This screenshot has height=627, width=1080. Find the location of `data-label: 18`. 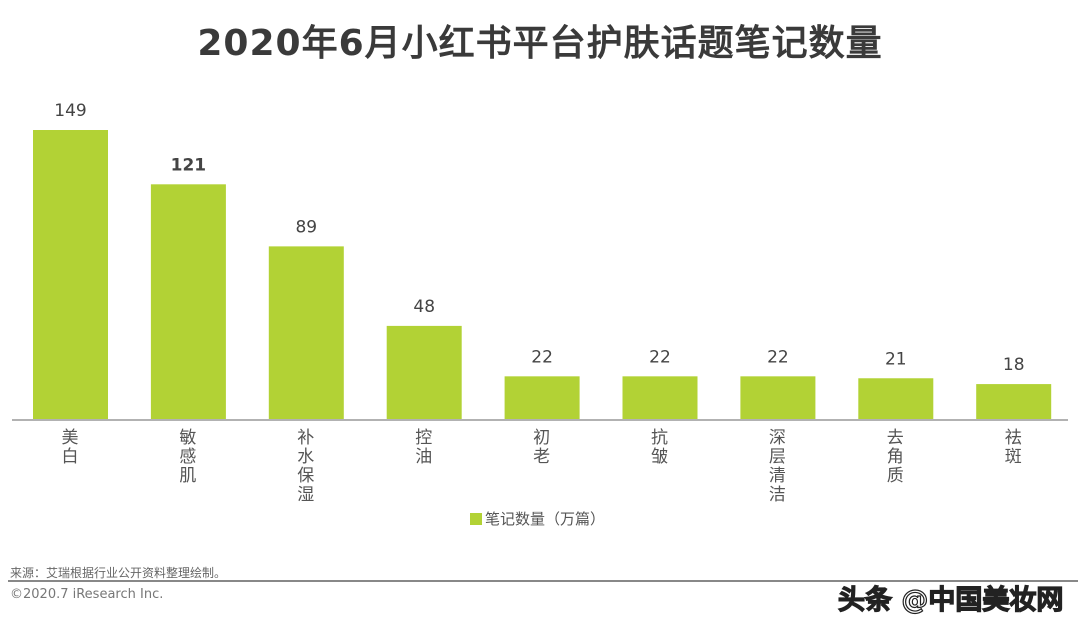

data-label: 18 is located at coordinates (1014, 365).